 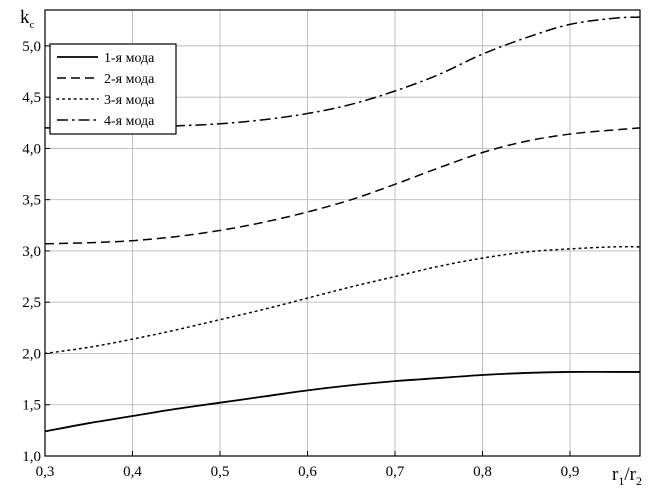 I want to click on legend-label: 2-я мода, so click(x=129, y=79).